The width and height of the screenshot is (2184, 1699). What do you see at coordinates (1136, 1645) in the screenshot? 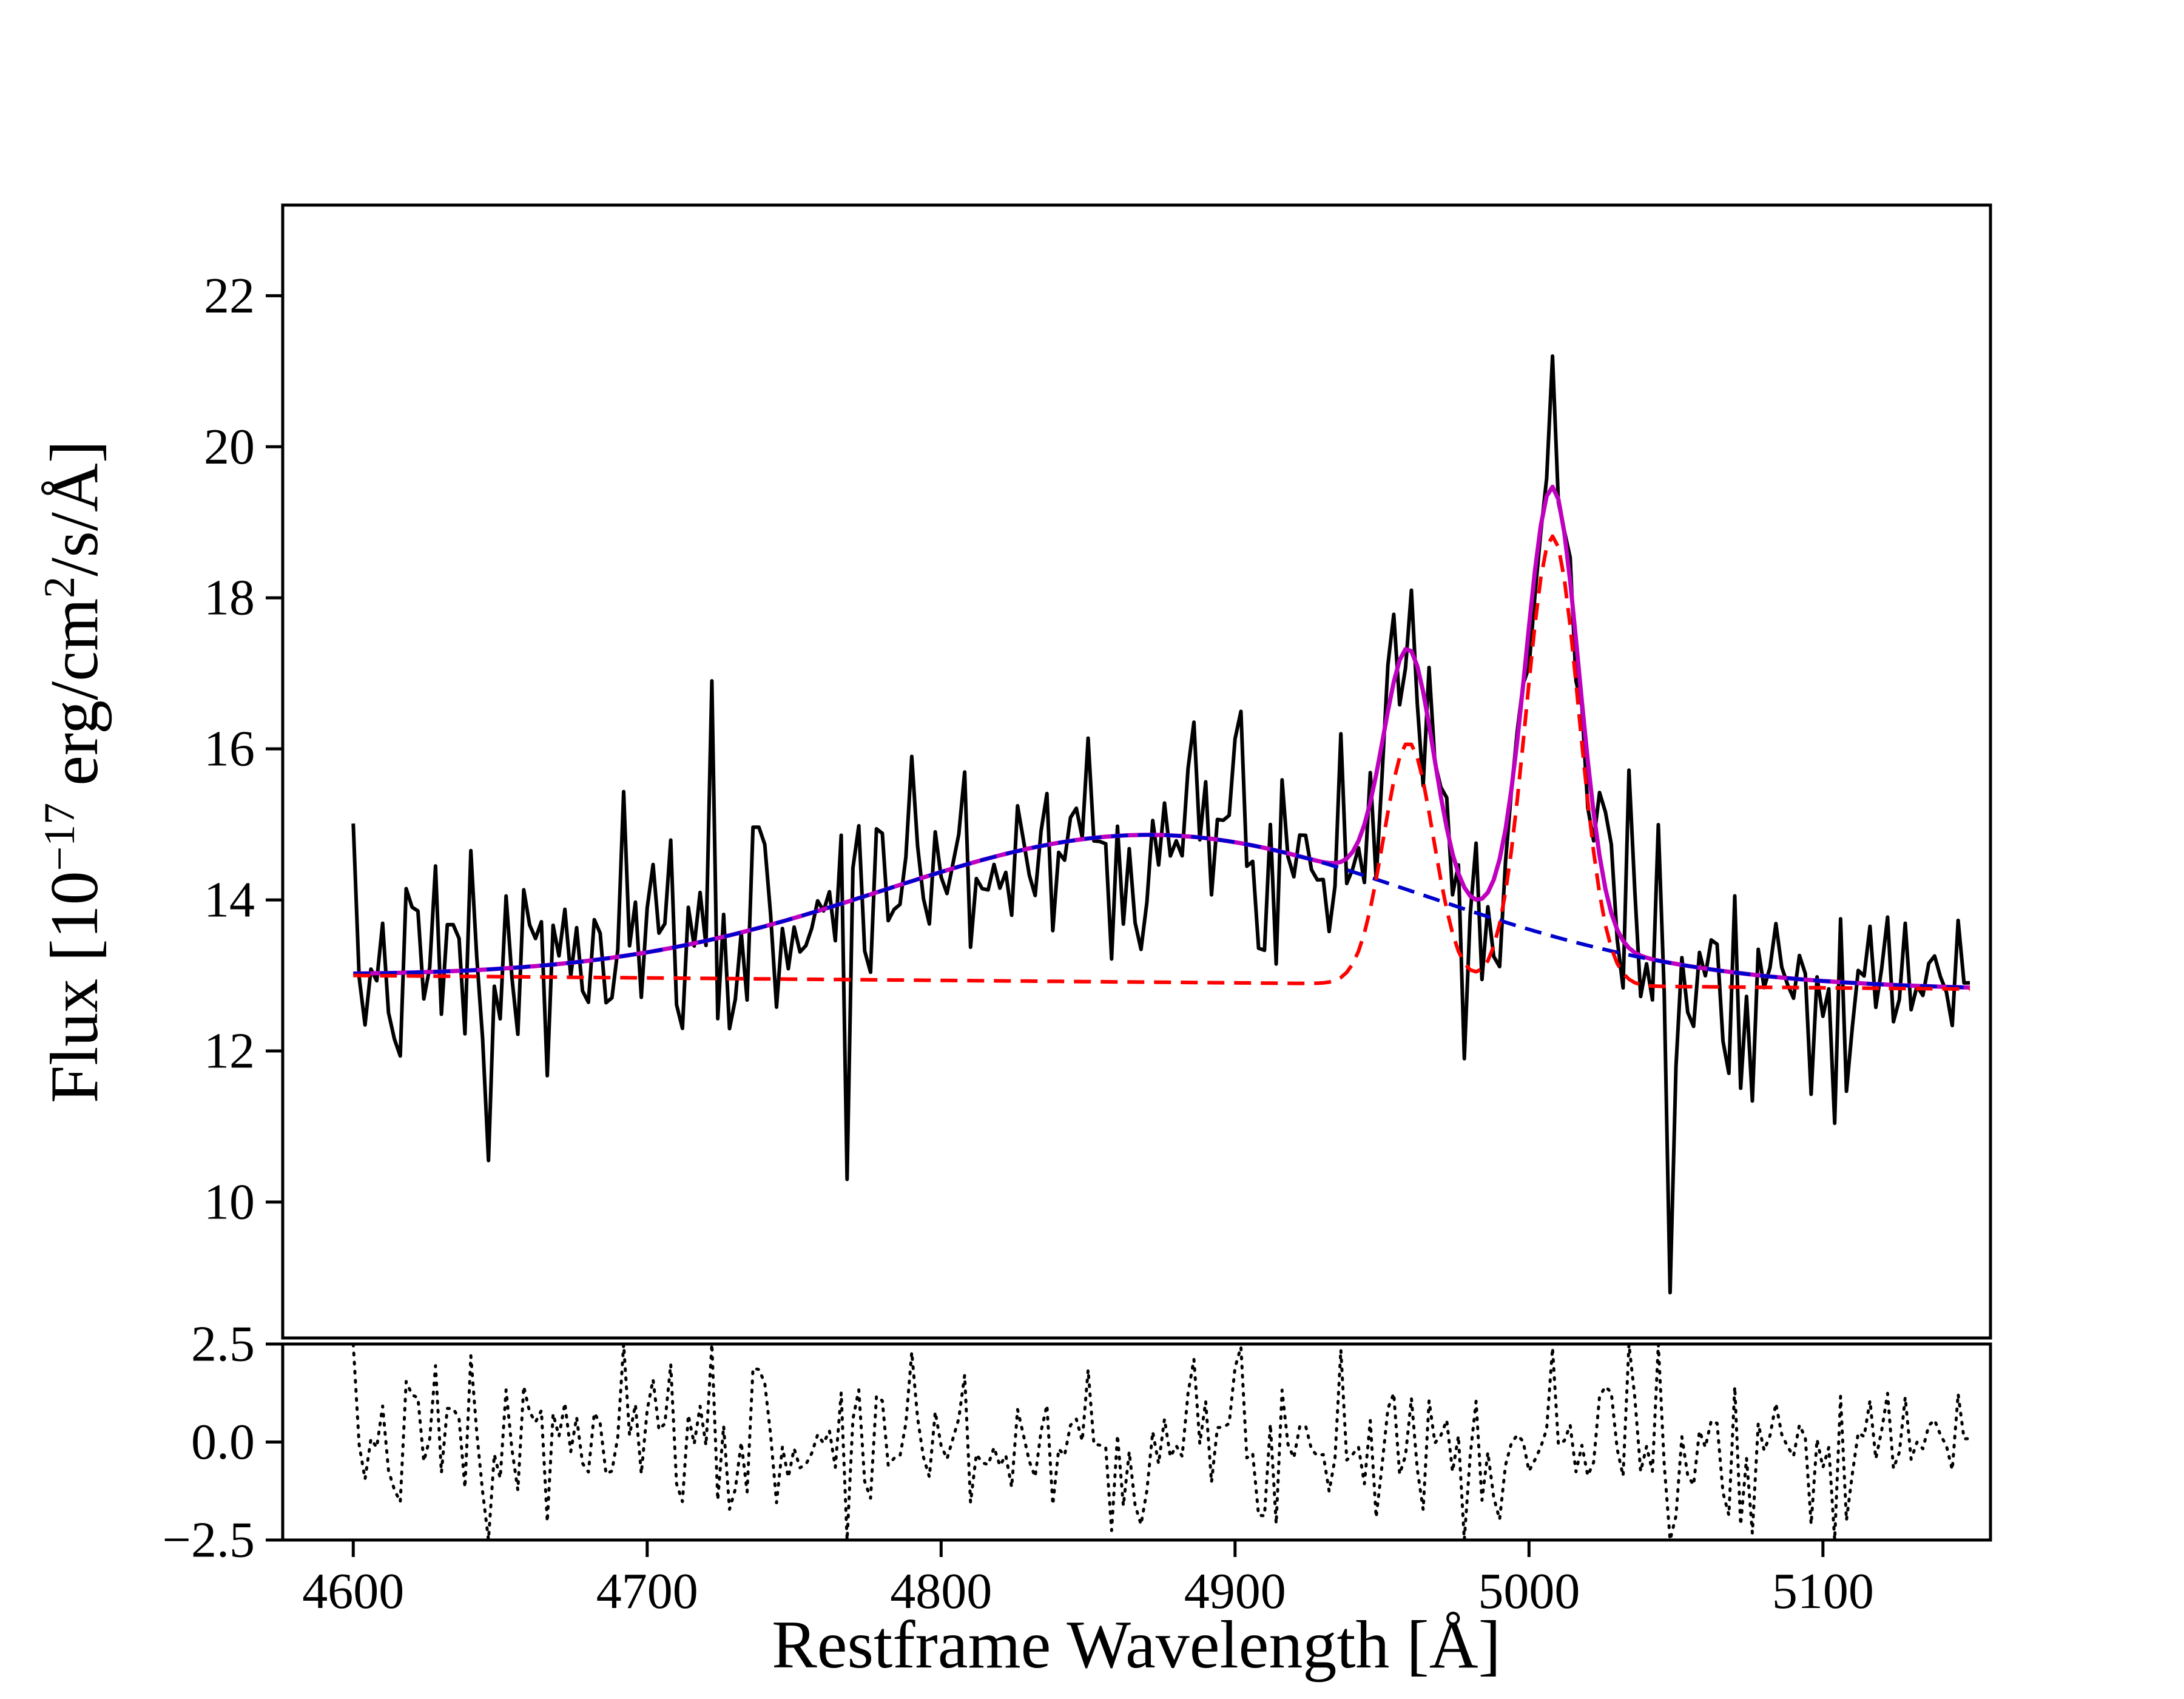
I see `x-axis-label: Restframe Wavelength [Å]` at bounding box center [1136, 1645].